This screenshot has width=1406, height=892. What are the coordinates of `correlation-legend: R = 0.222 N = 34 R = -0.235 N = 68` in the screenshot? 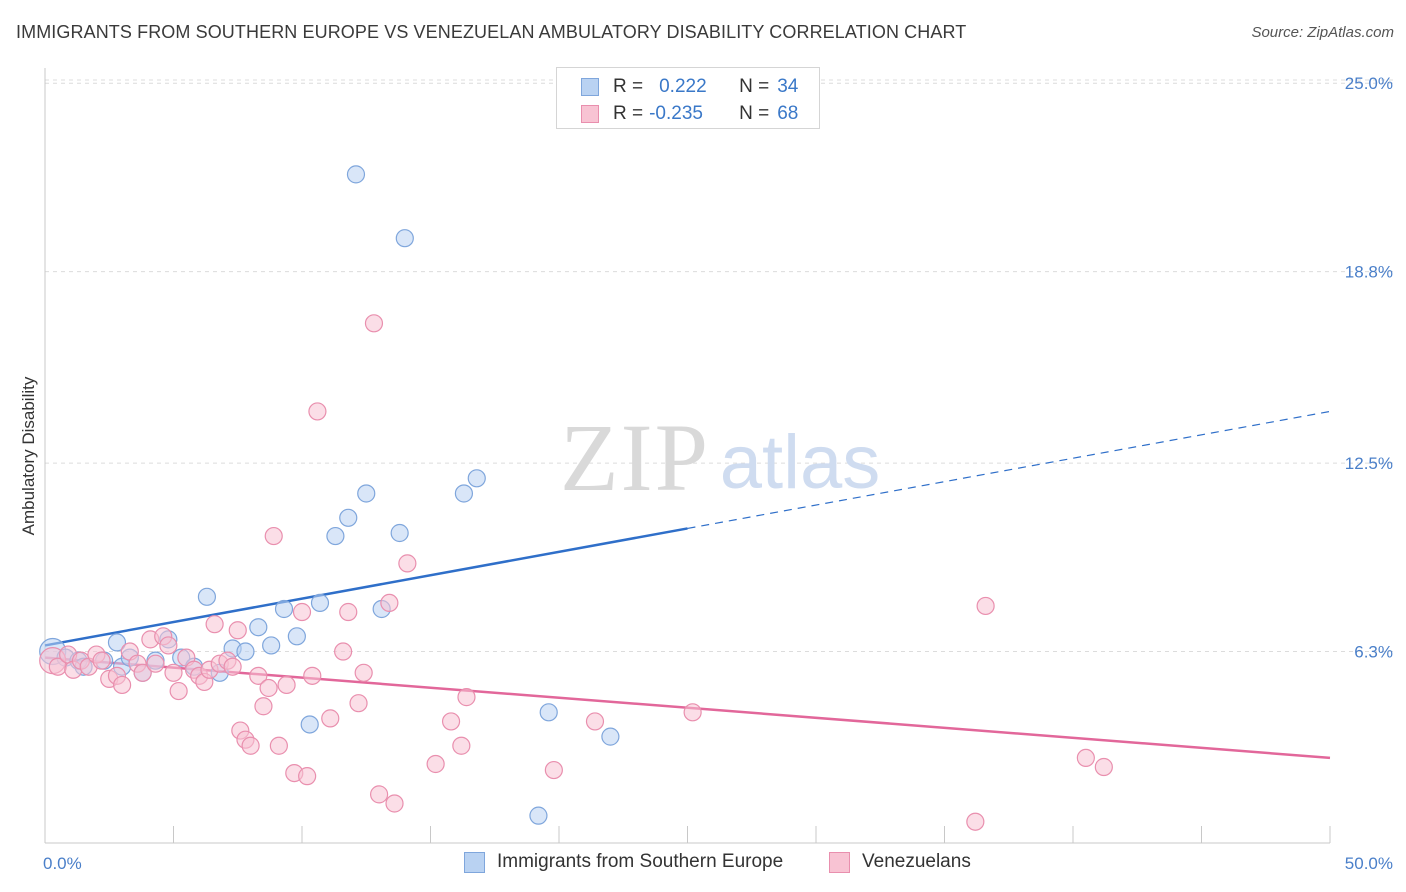 It's located at (688, 98).